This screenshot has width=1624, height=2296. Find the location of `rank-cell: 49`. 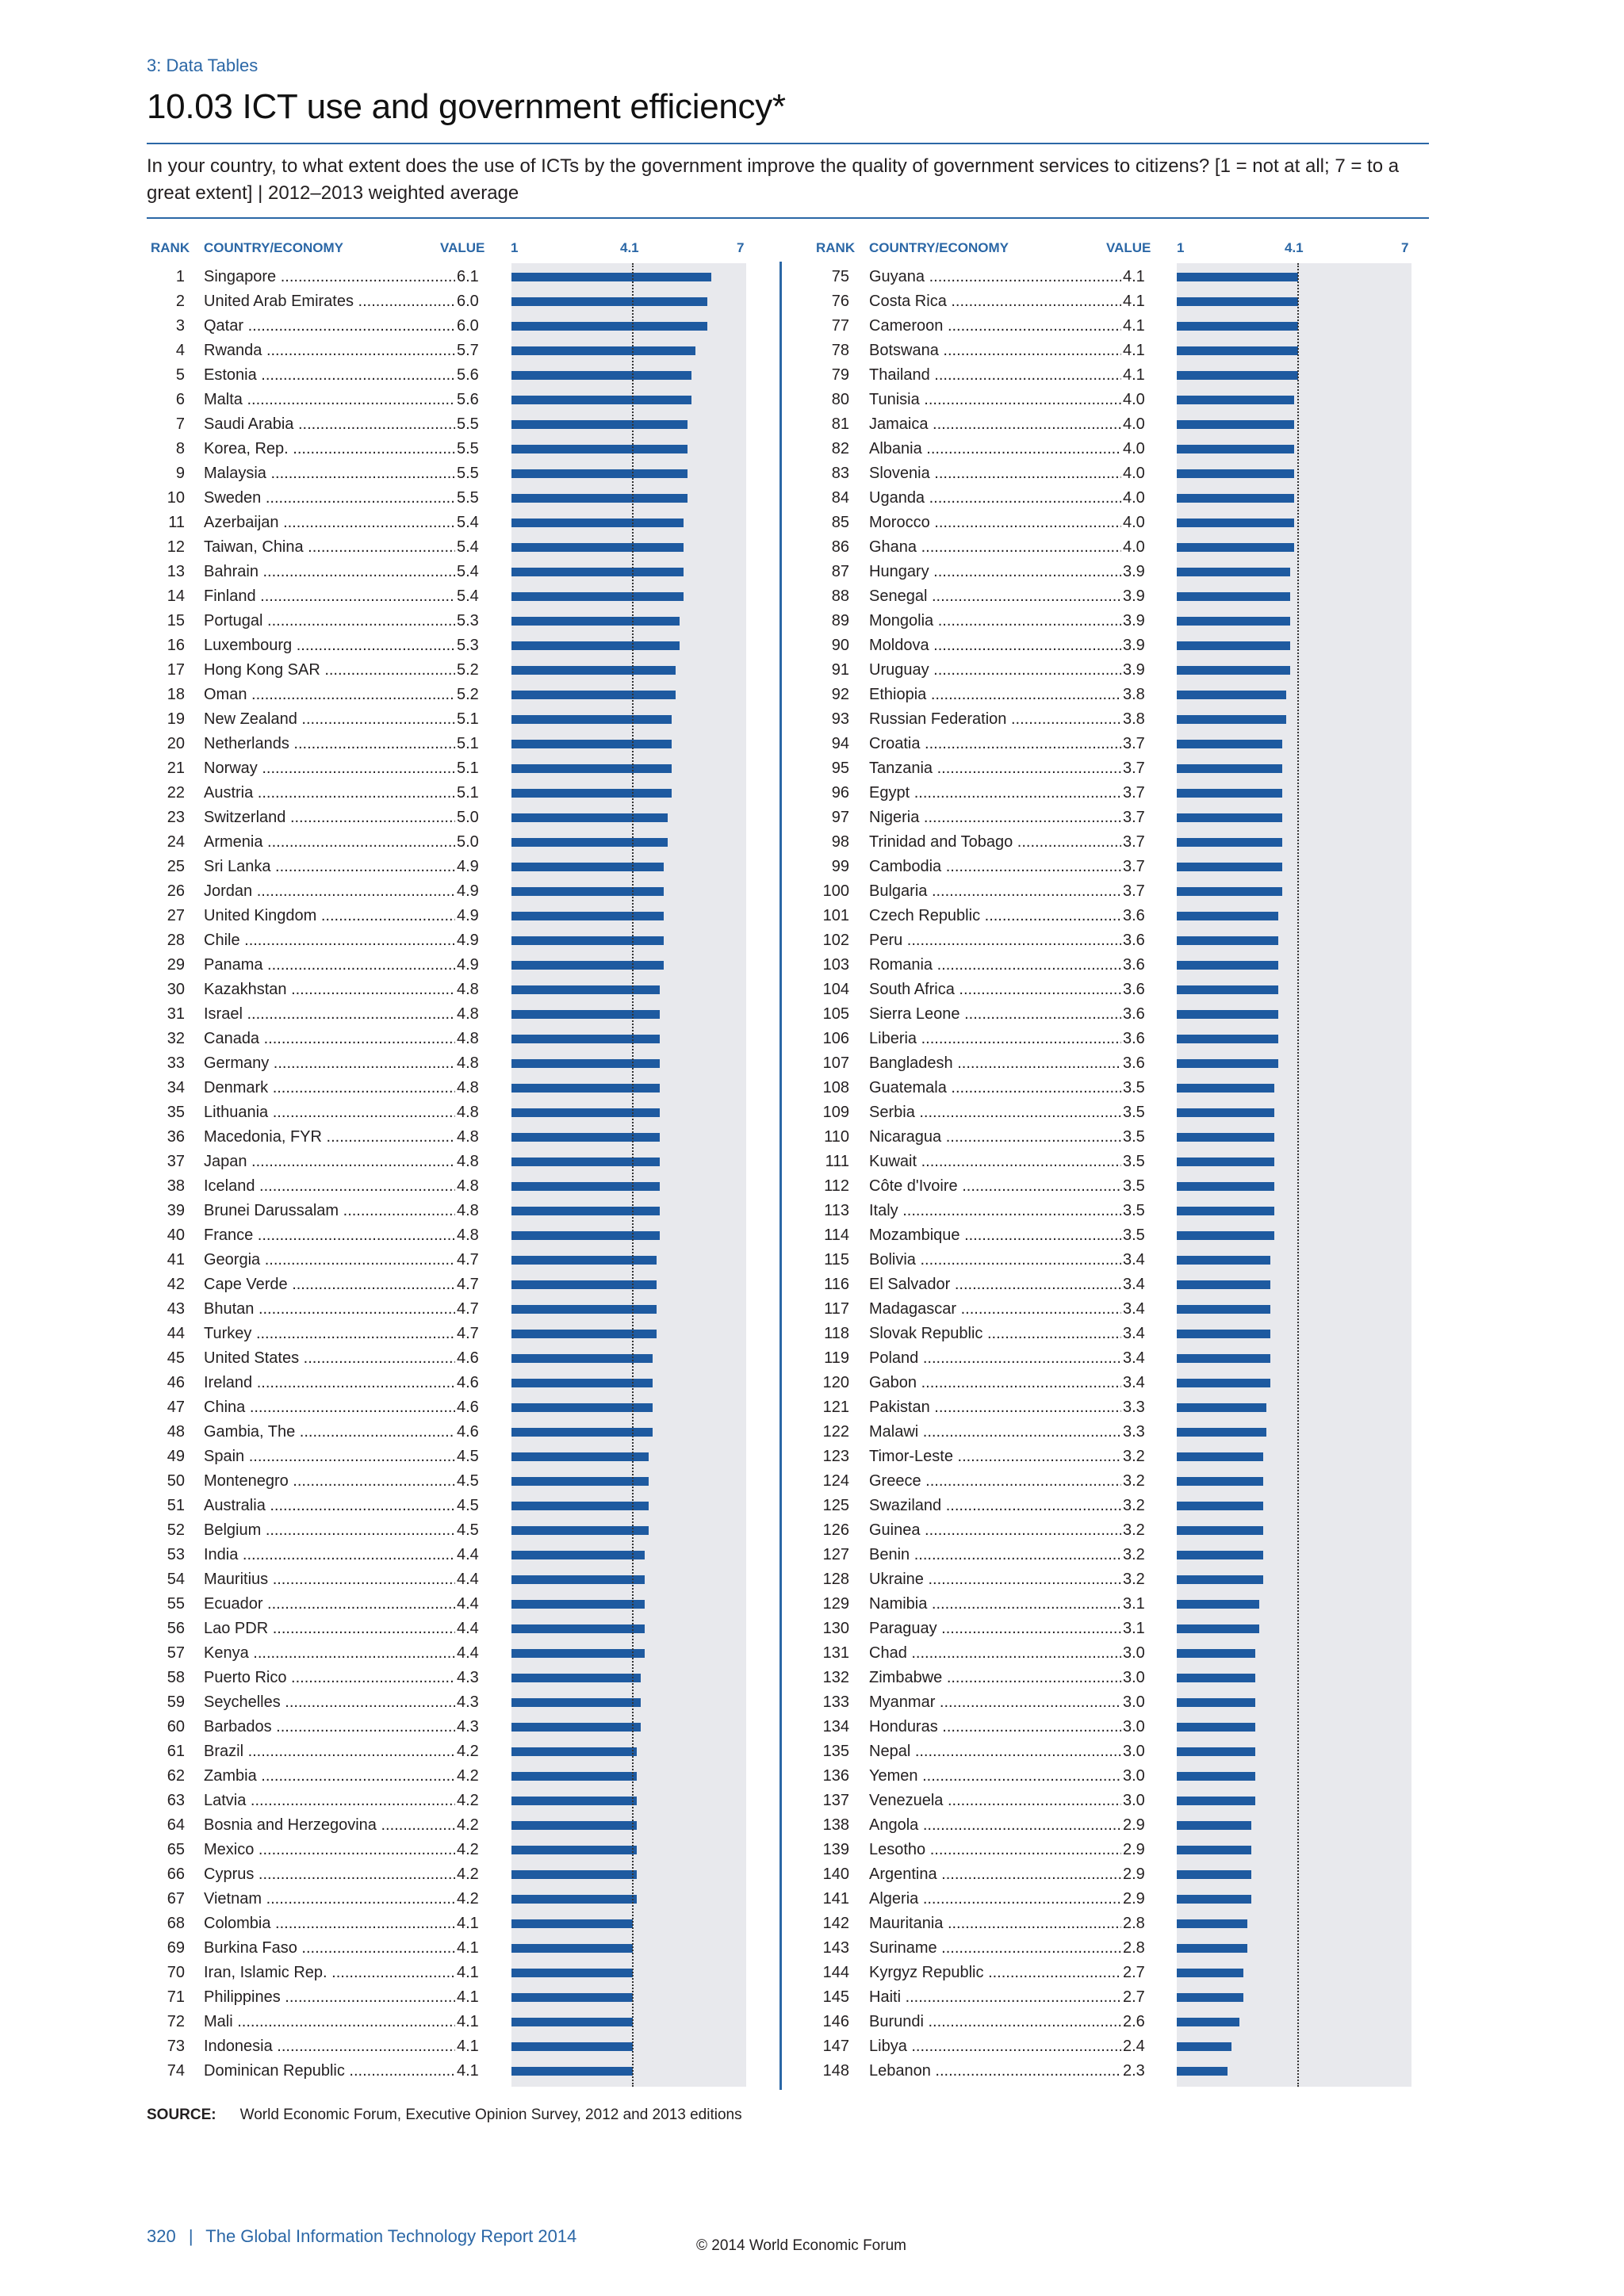

rank-cell: 49 is located at coordinates (176, 1457).